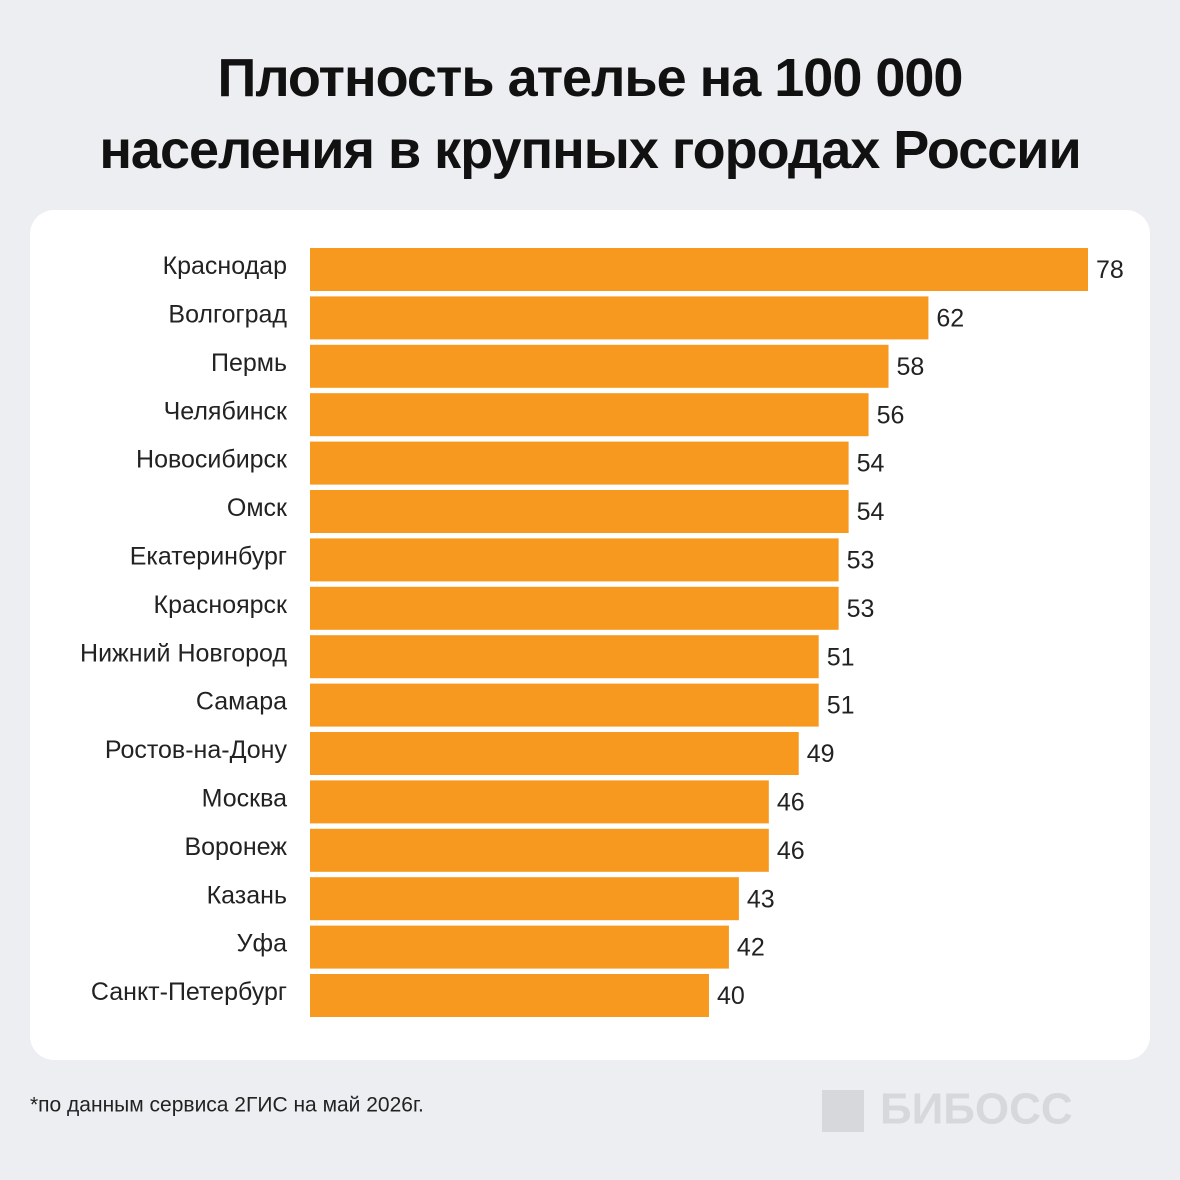 Image resolution: width=1180 pixels, height=1180 pixels. Describe the element at coordinates (221, 605) in the screenshot. I see `category-label: Красноярск` at that location.